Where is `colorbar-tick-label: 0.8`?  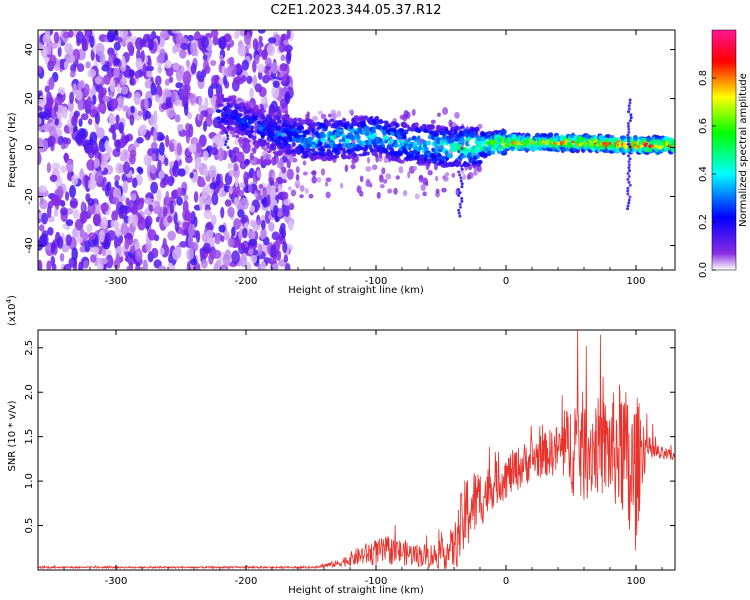 colorbar-tick-label: 0.8 is located at coordinates (703, 78).